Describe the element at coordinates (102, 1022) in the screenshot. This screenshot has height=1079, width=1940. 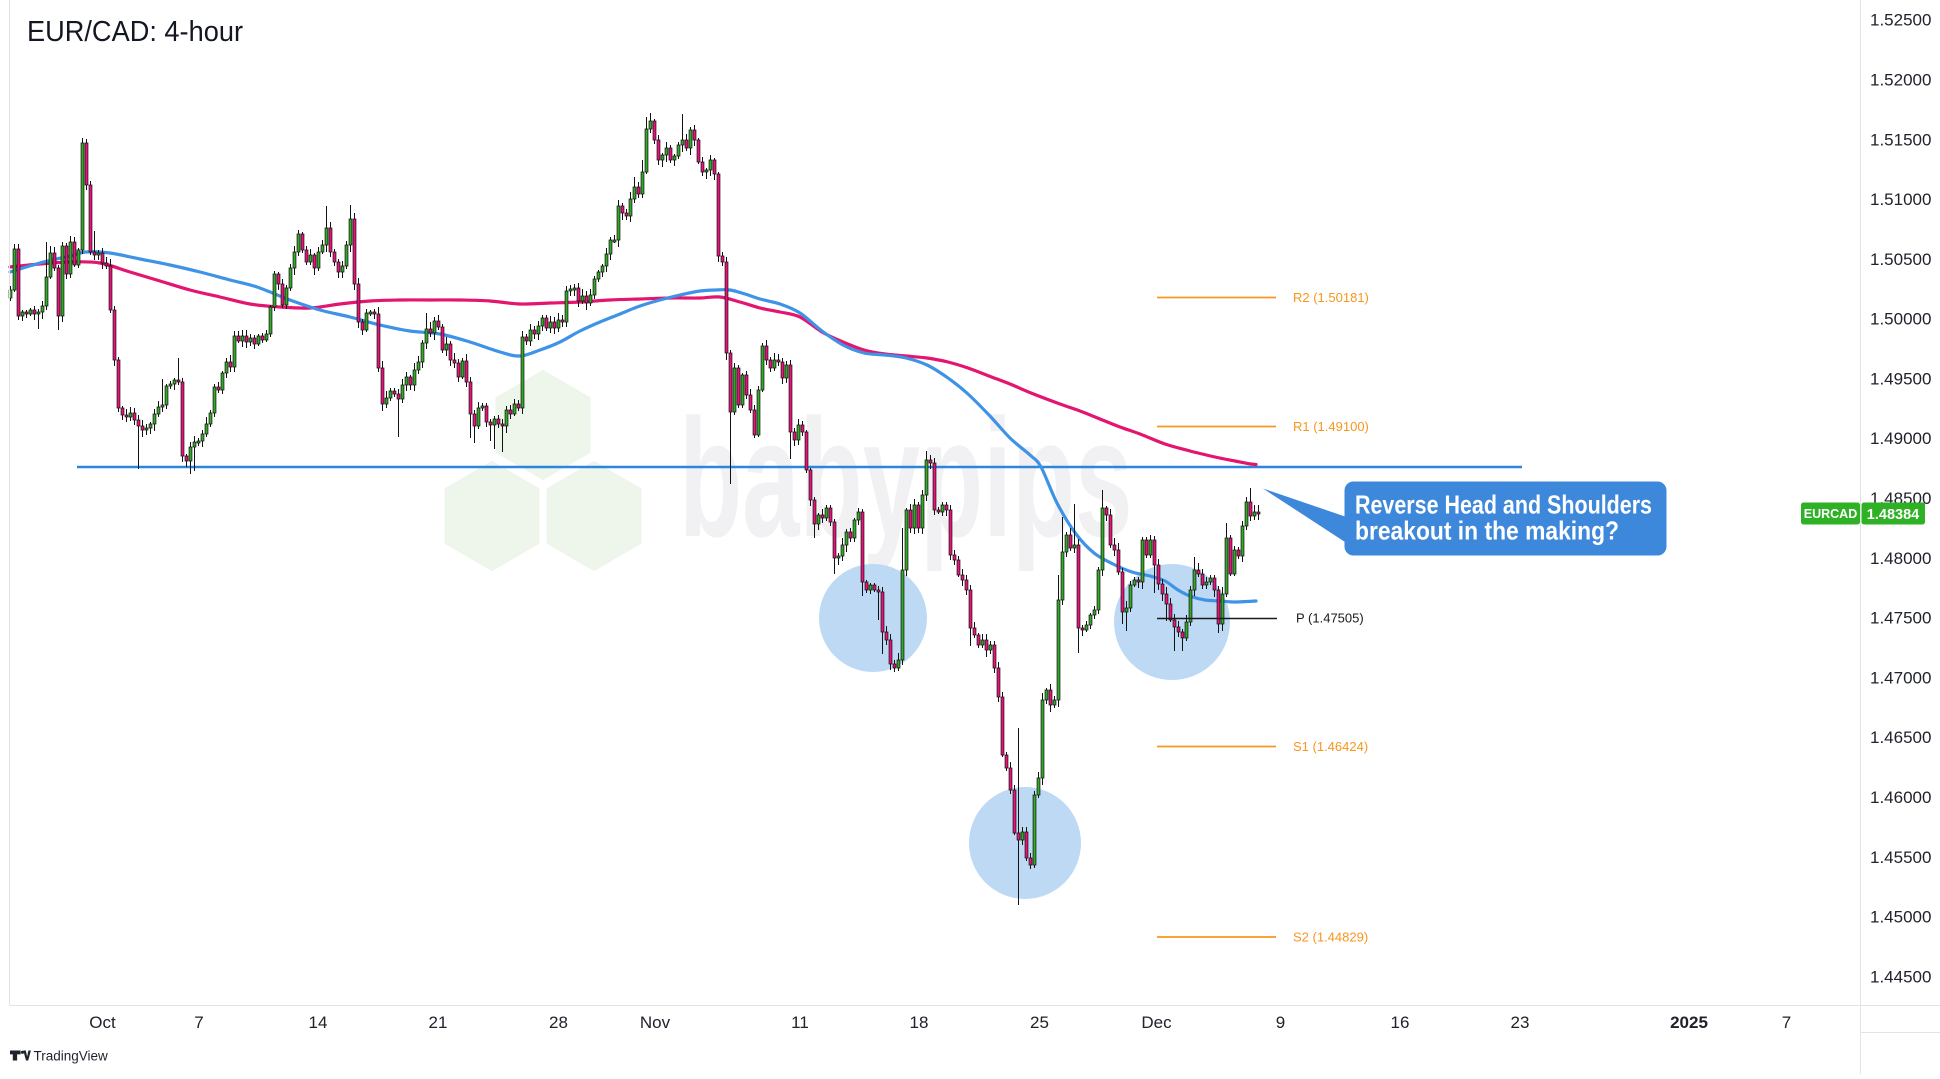
I see `svg-text: Oct` at that location.